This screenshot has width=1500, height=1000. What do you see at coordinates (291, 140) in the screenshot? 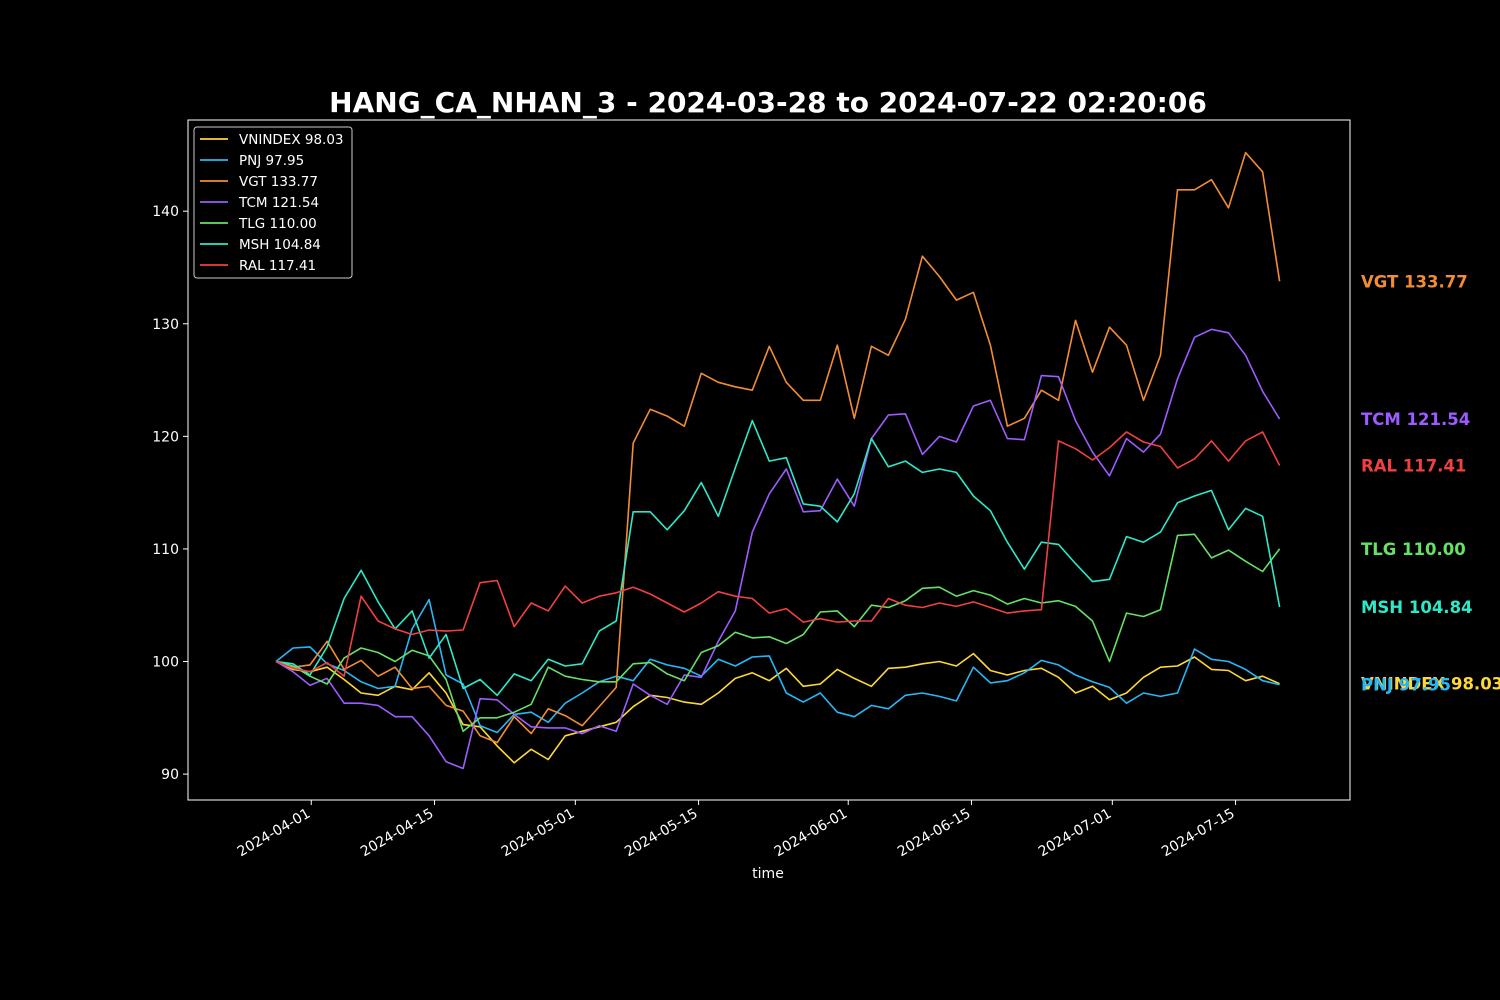
I see `legend-label-vnindex: VNINDEX 98.03` at bounding box center [291, 140].